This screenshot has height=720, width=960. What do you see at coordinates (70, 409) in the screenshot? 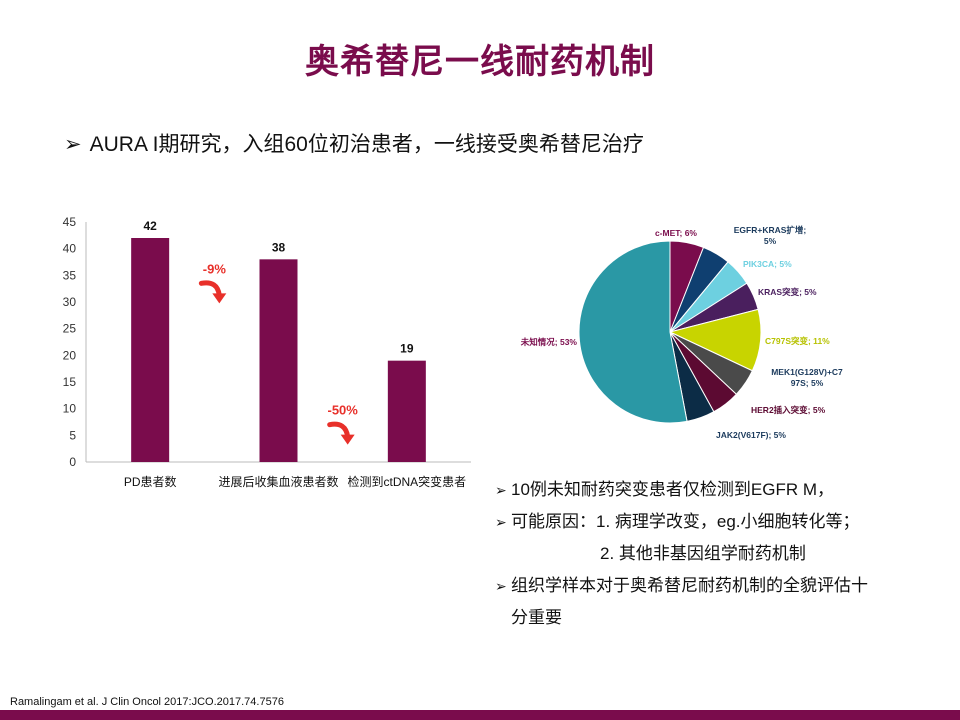
I see `y-tick-label: 10` at bounding box center [70, 409].